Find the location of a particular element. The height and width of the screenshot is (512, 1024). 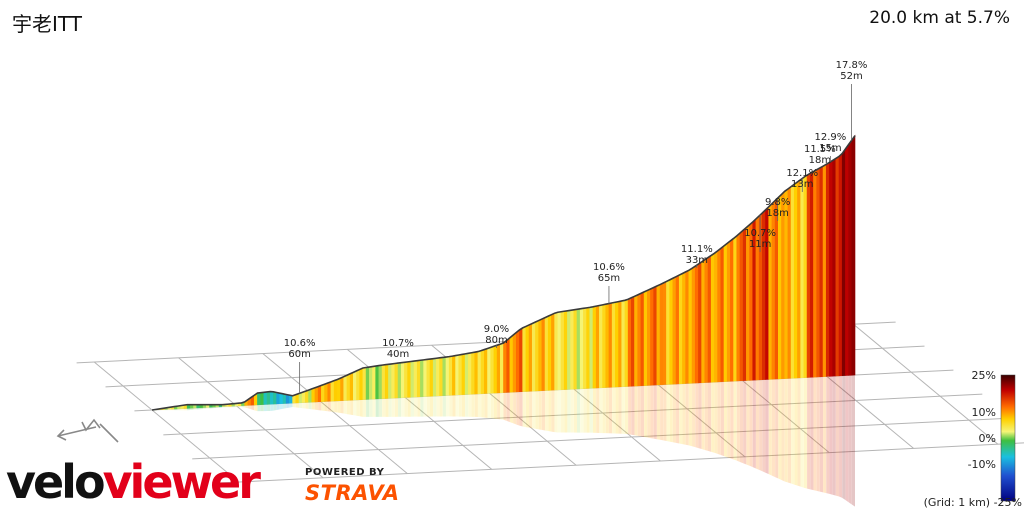

gradient-legend: 25% 10% 0% -10% is located at coordinates (992, 435).